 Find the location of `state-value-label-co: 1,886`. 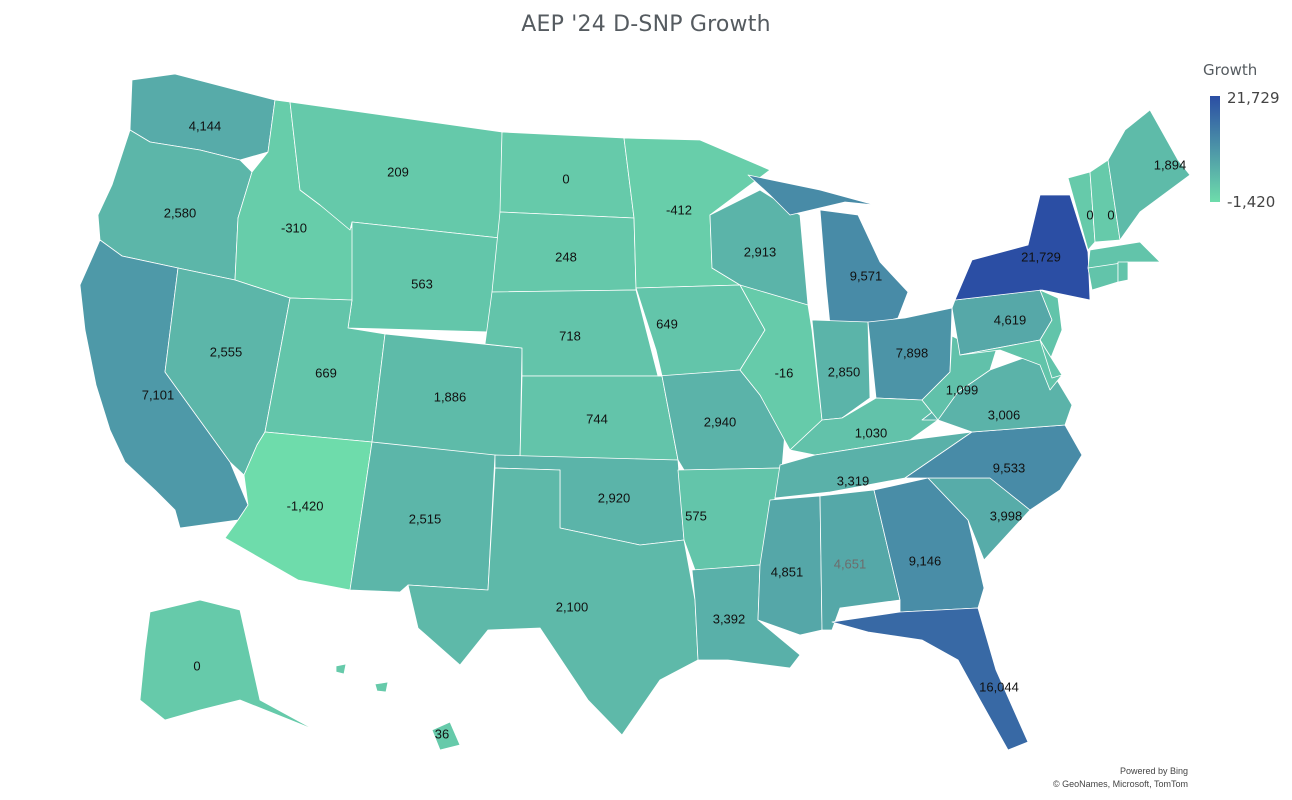

state-value-label-co: 1,886 is located at coordinates (450, 396).